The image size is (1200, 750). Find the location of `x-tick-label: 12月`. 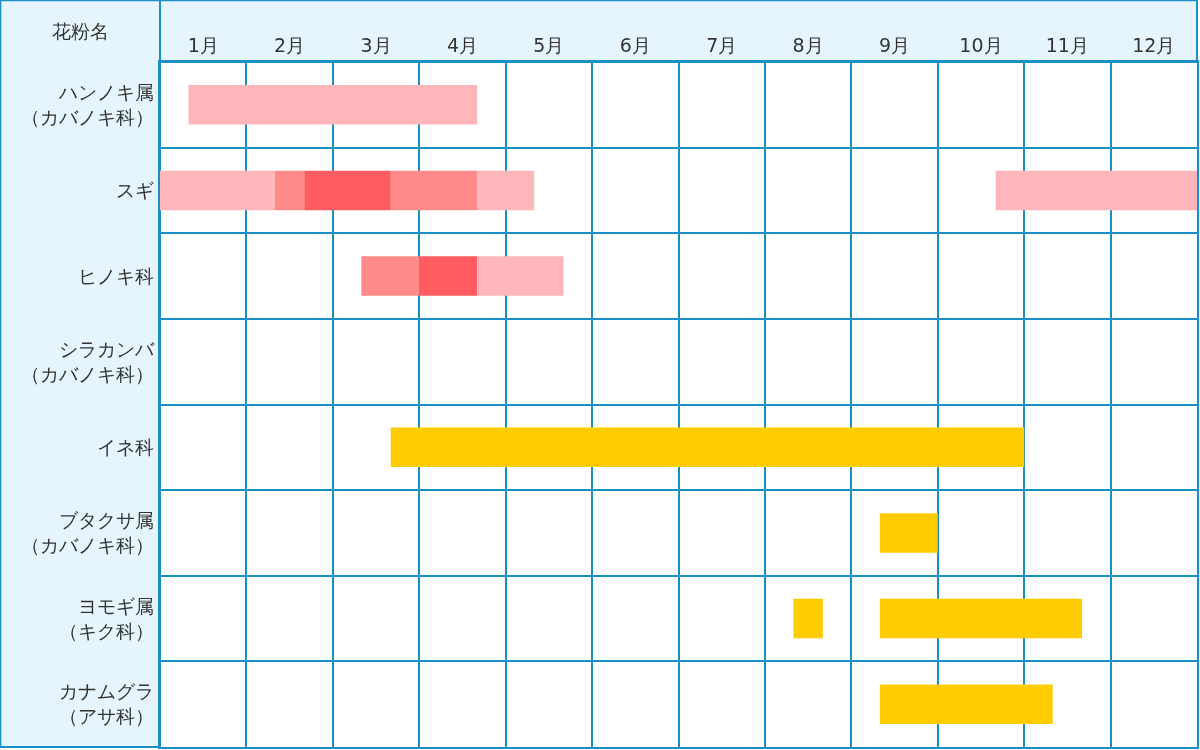

x-tick-label: 12月 is located at coordinates (1154, 45).